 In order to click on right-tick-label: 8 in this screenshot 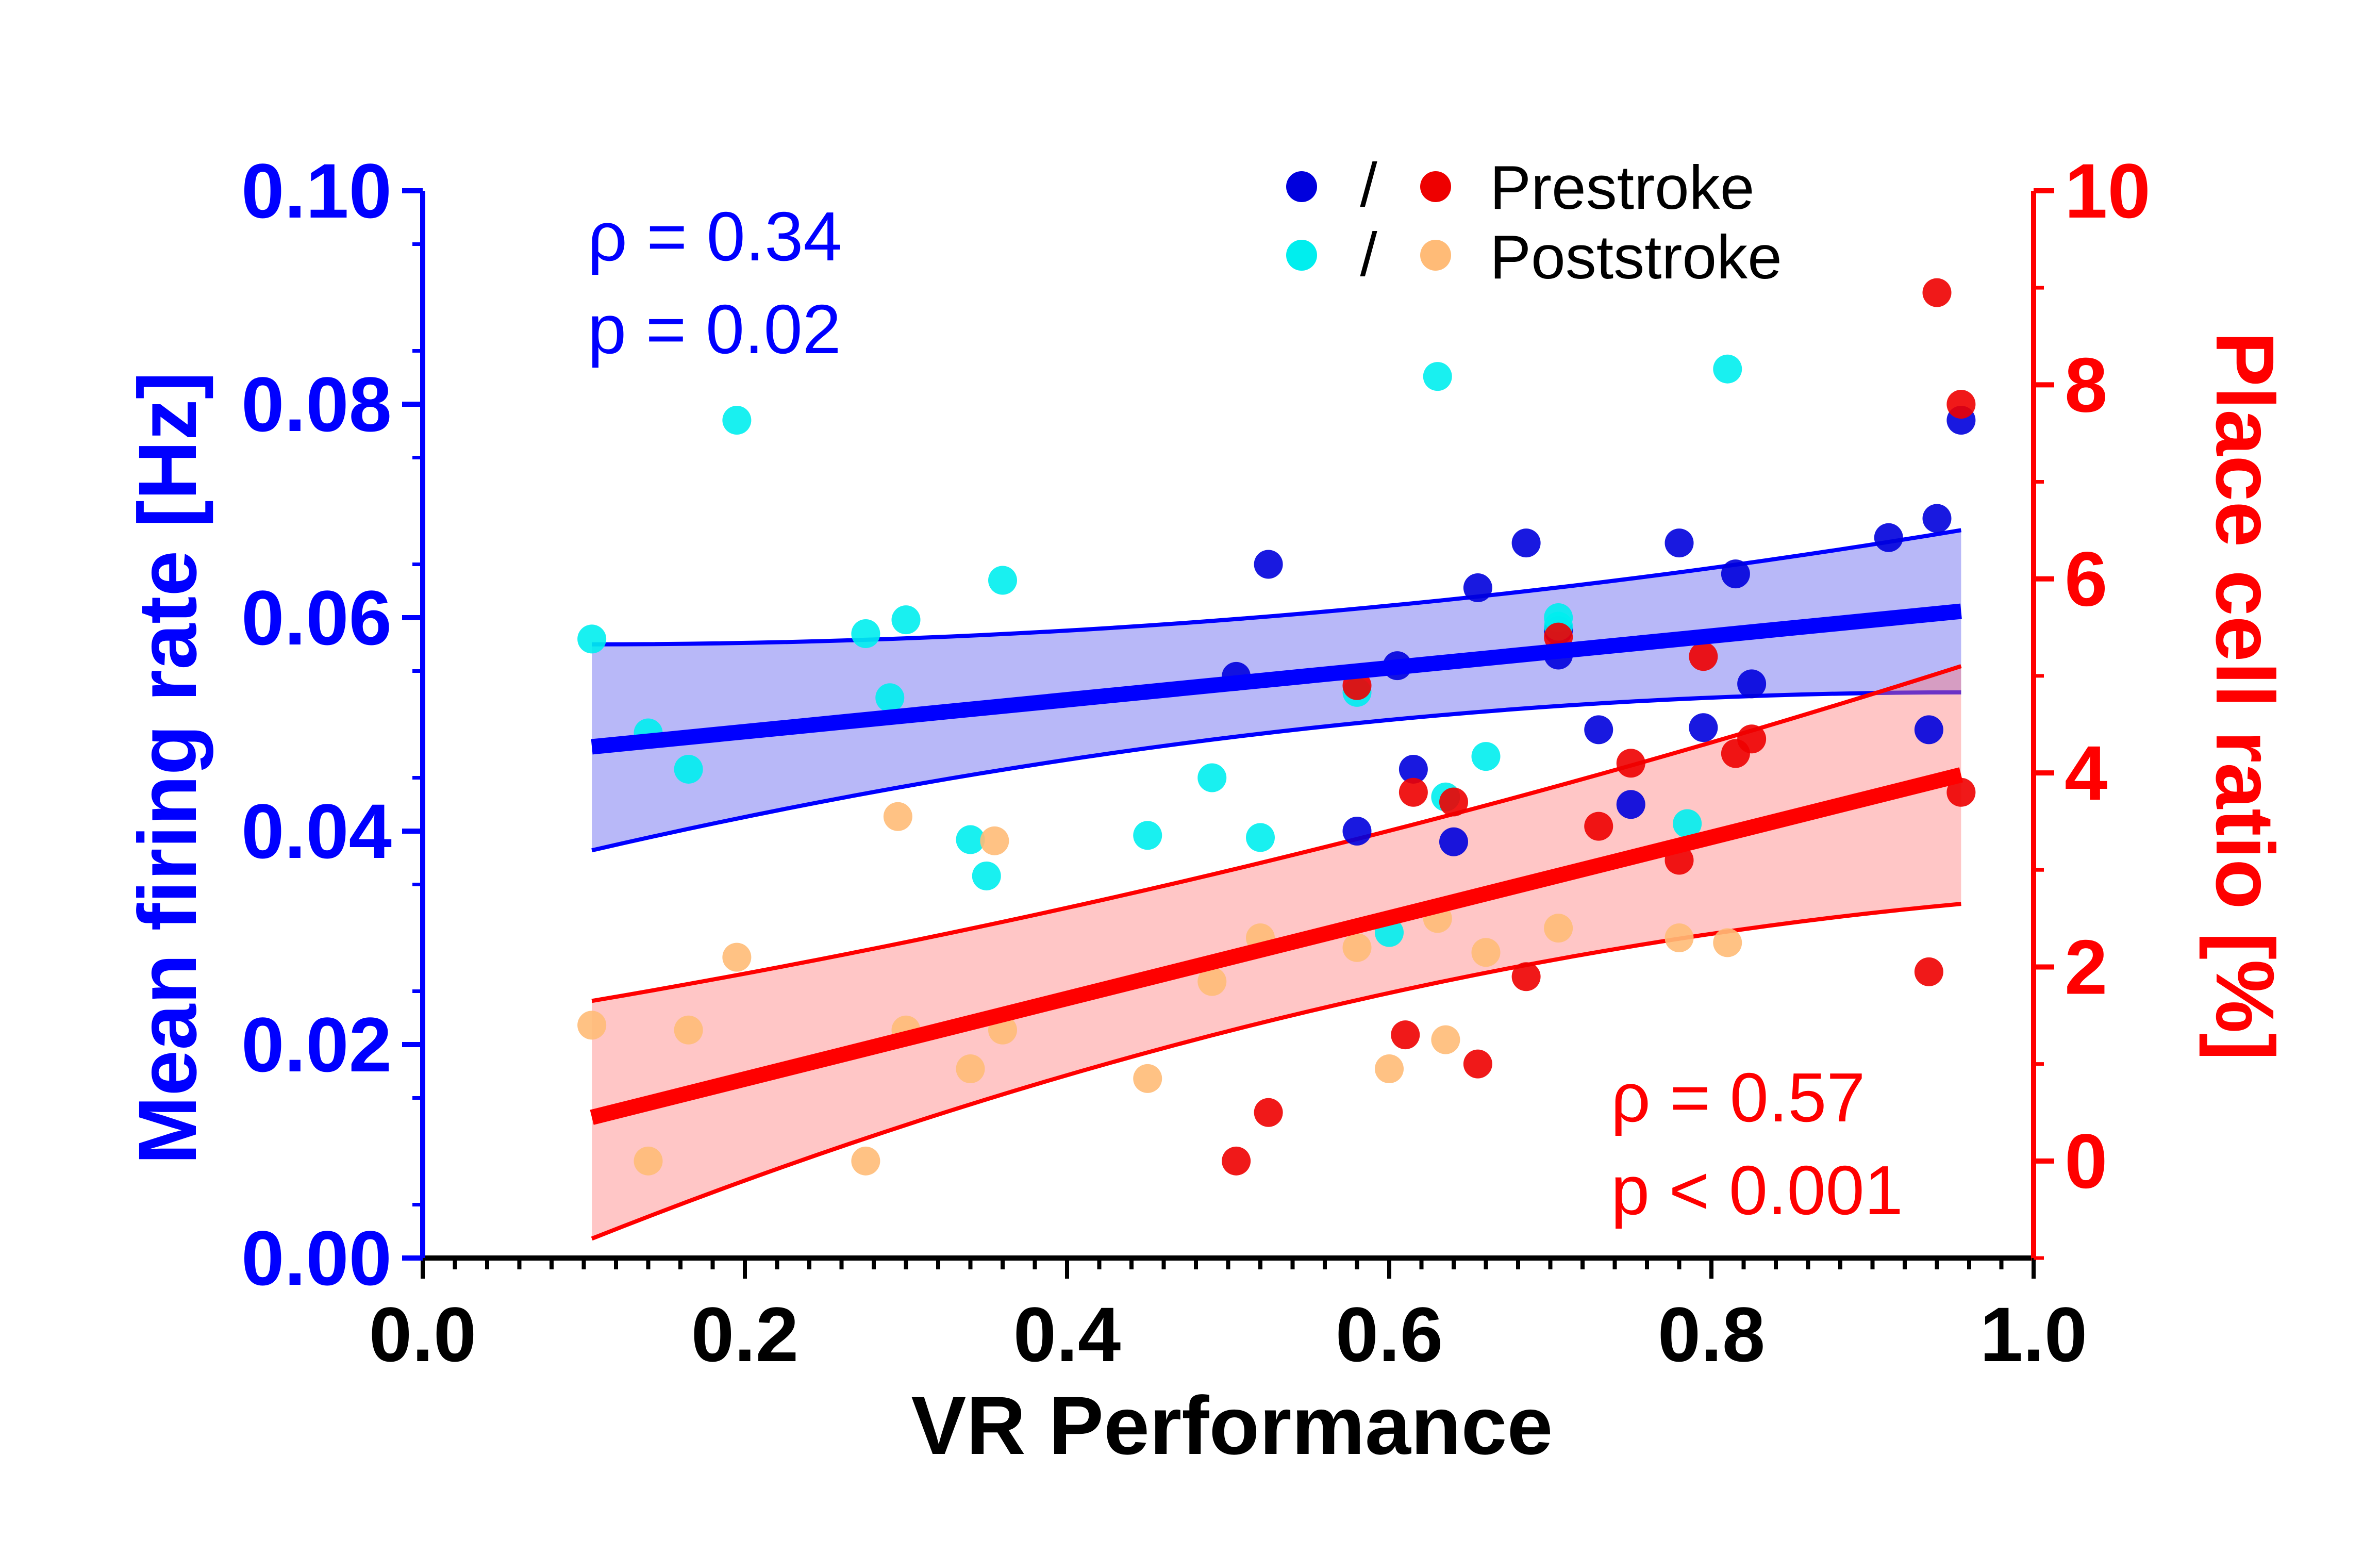, I will do `click(2086, 384)`.